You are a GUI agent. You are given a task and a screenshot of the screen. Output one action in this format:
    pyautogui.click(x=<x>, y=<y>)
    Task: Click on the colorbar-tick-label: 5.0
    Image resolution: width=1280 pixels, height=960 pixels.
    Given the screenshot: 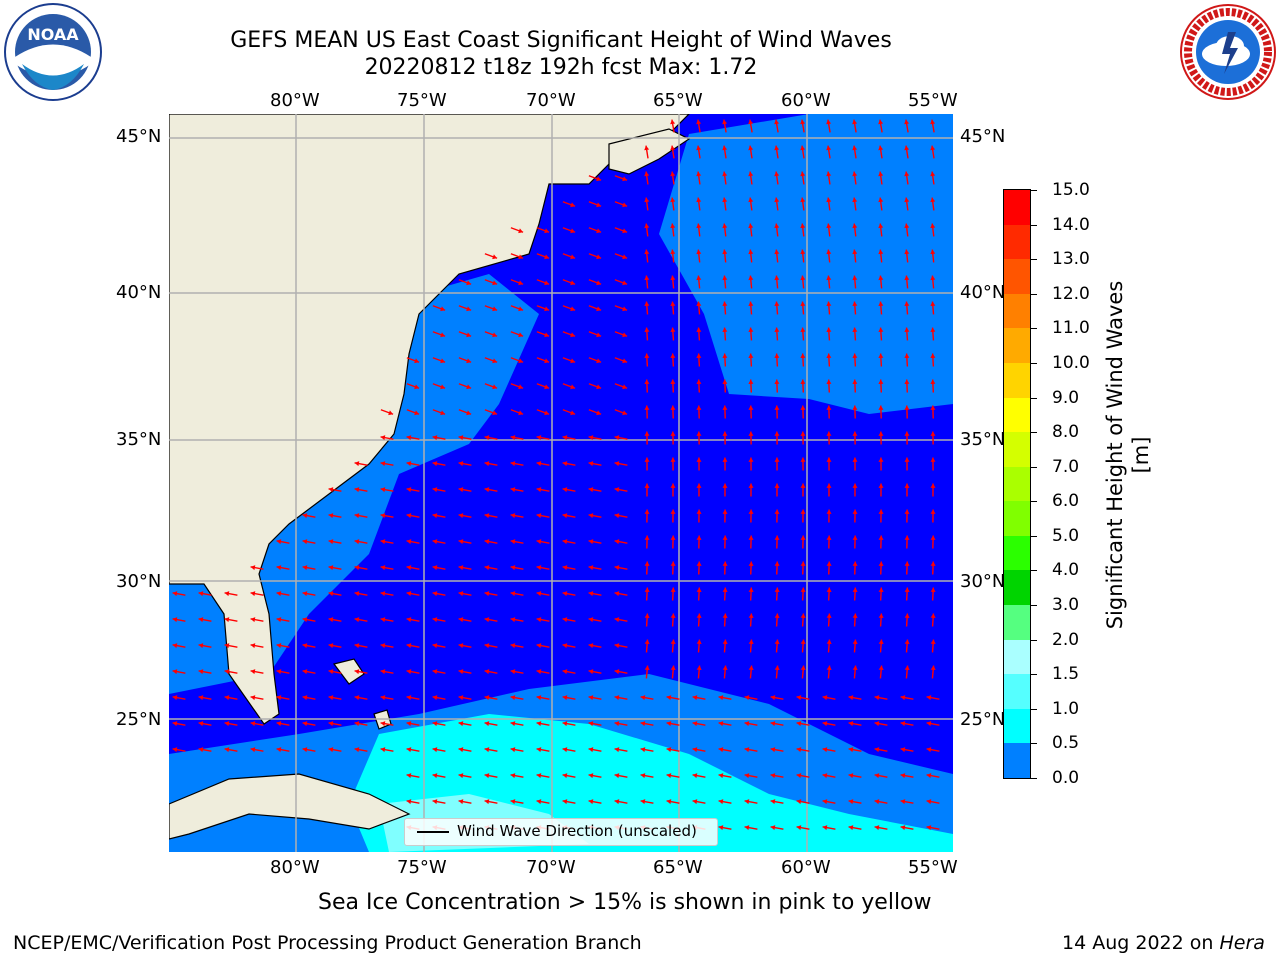 What is the action you would take?
    pyautogui.click(x=1066, y=535)
    